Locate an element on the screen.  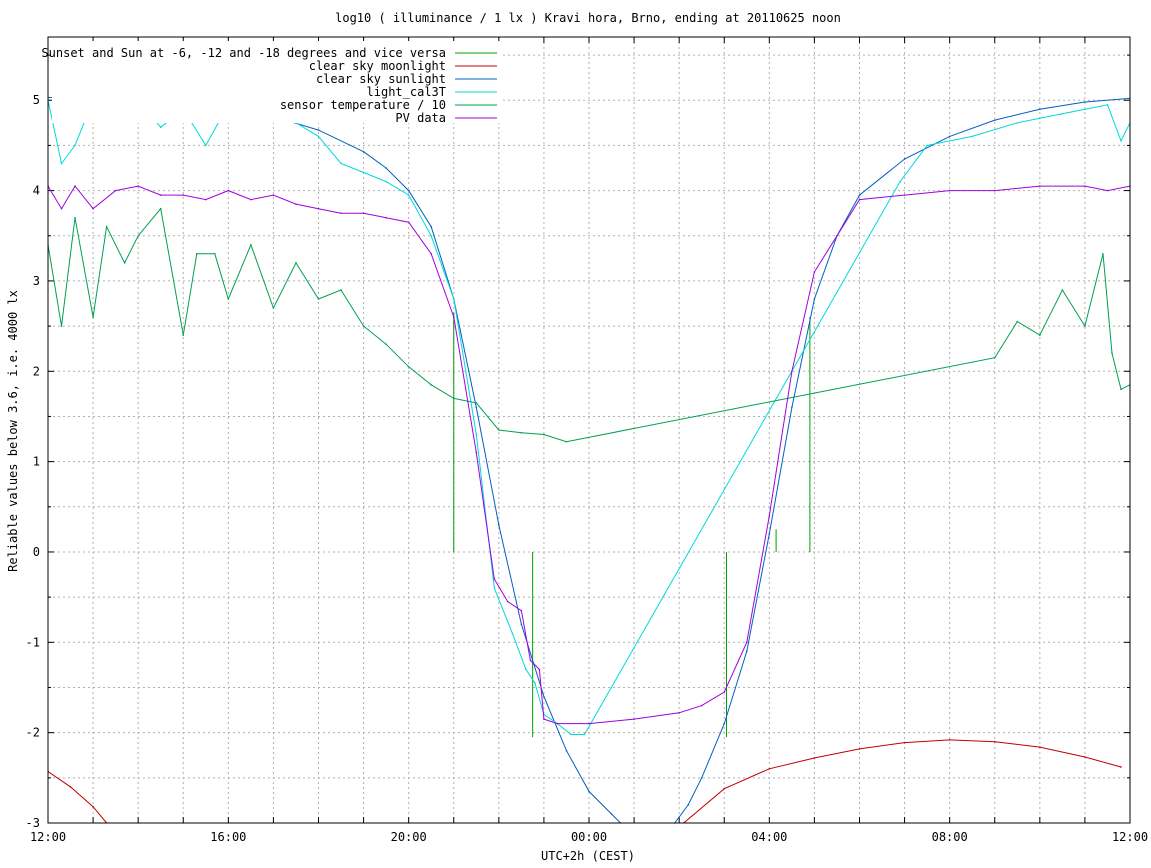
y-tick-label: -1 is located at coordinates (33, 642).